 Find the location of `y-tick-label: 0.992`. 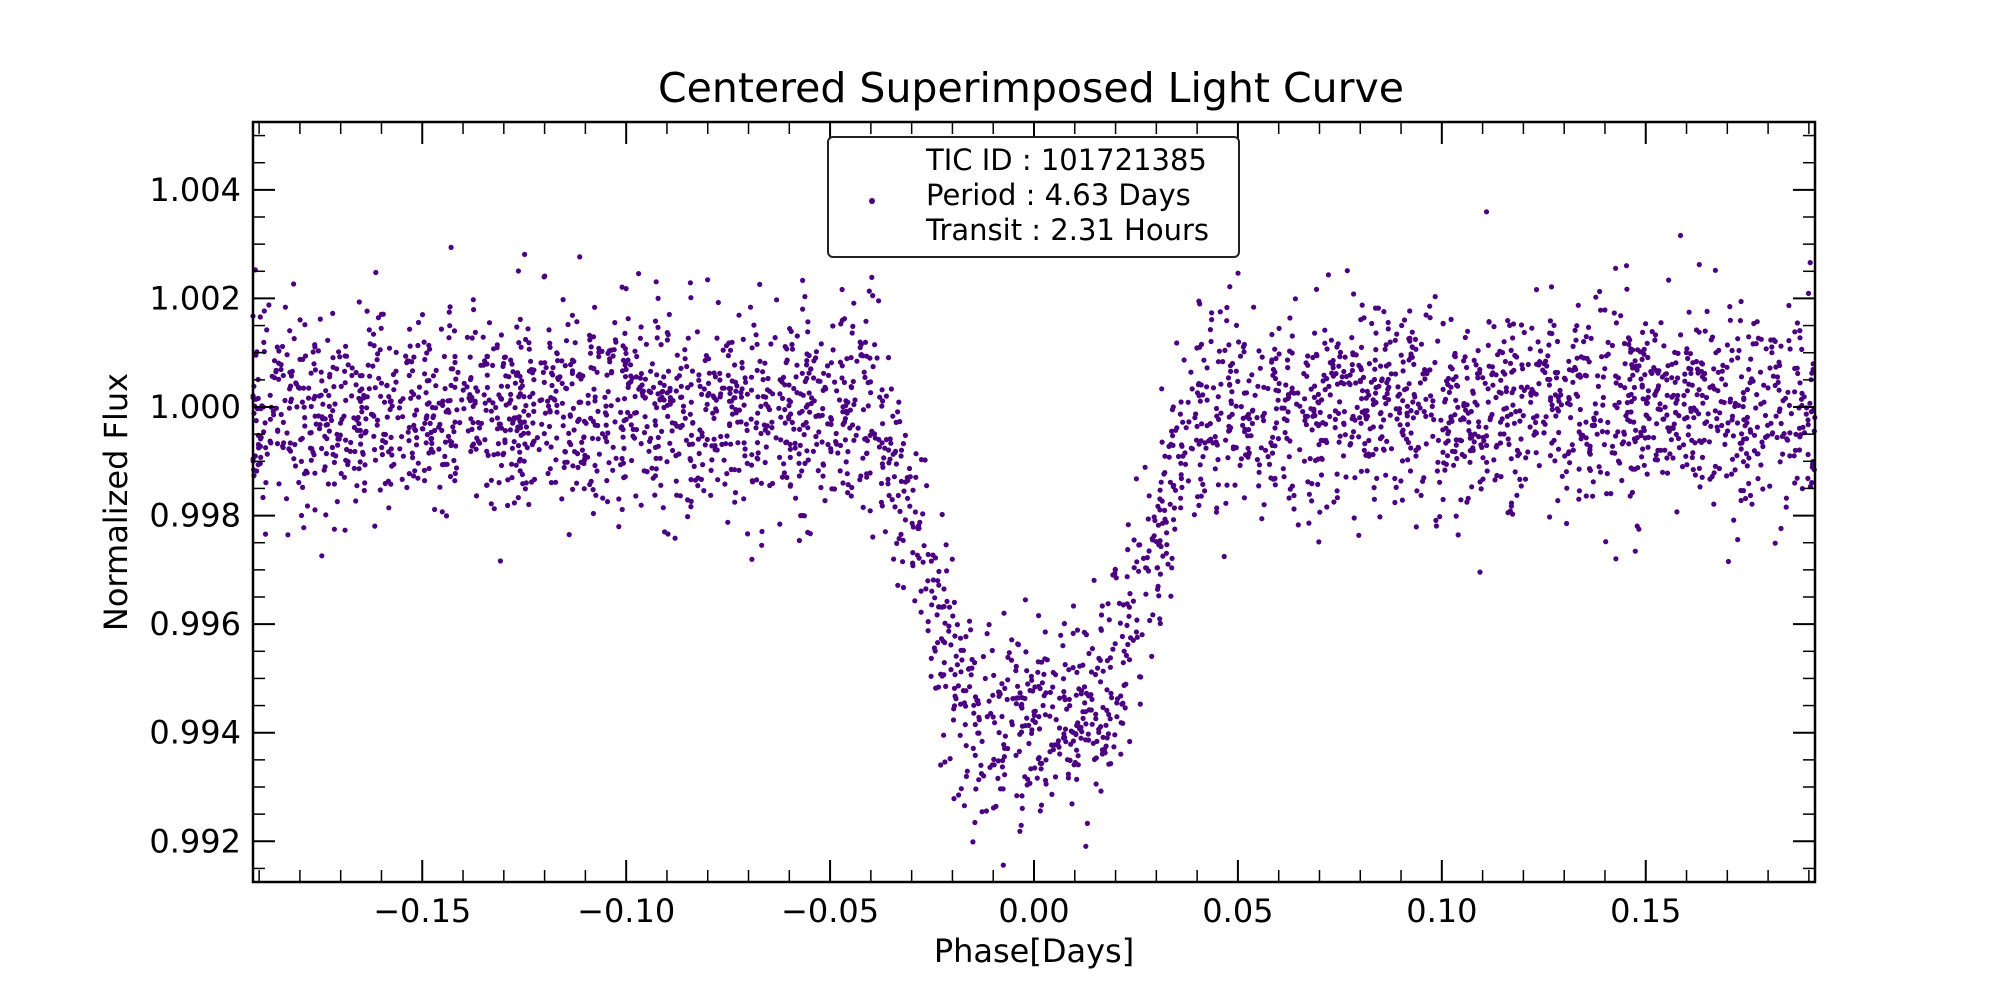

y-tick-label: 0.992 is located at coordinates (195, 841).